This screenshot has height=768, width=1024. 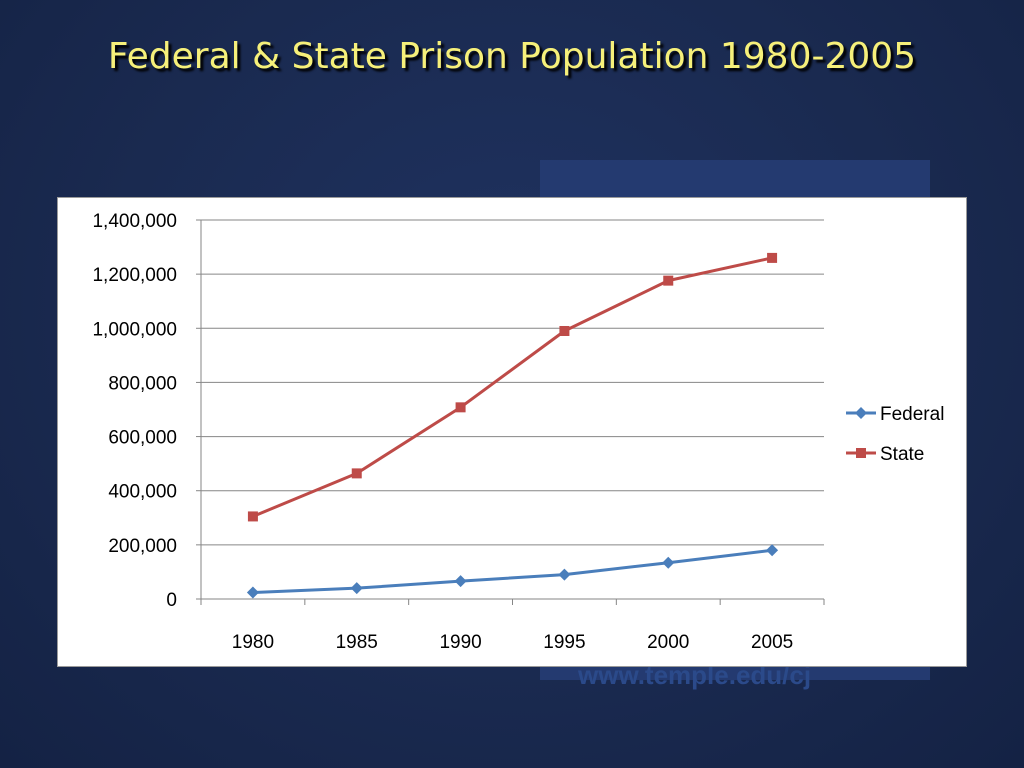 What do you see at coordinates (142, 546) in the screenshot?
I see `y-tick-label: 200,000` at bounding box center [142, 546].